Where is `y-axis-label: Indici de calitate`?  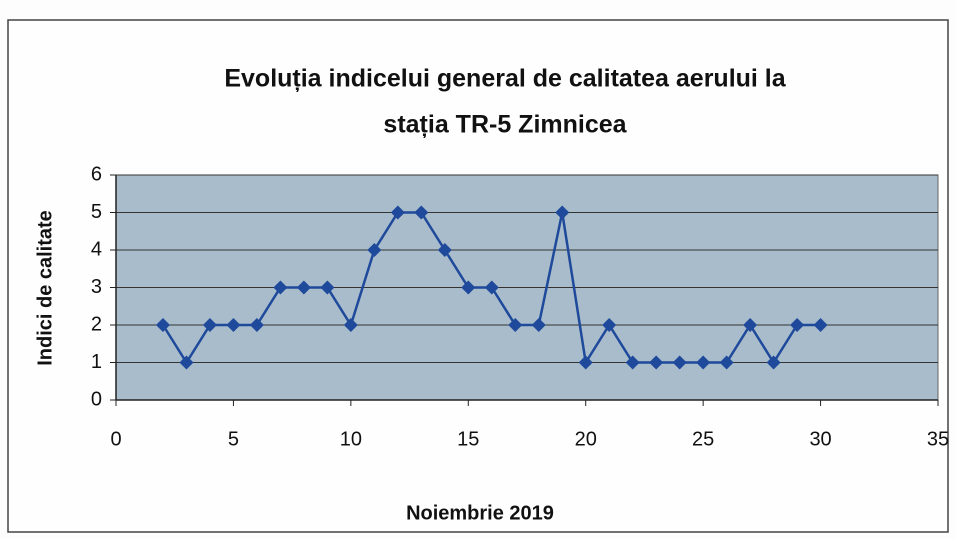 y-axis-label: Indici de calitate is located at coordinates (45, 288).